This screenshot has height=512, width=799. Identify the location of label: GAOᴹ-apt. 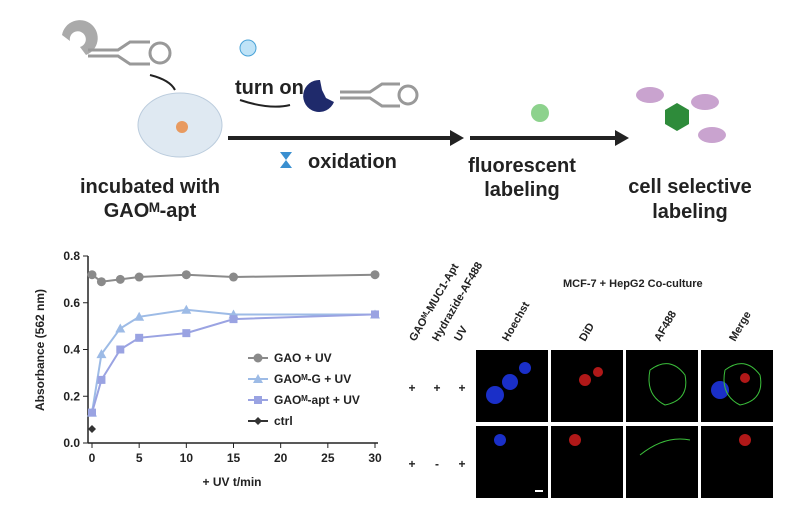
(150, 211).